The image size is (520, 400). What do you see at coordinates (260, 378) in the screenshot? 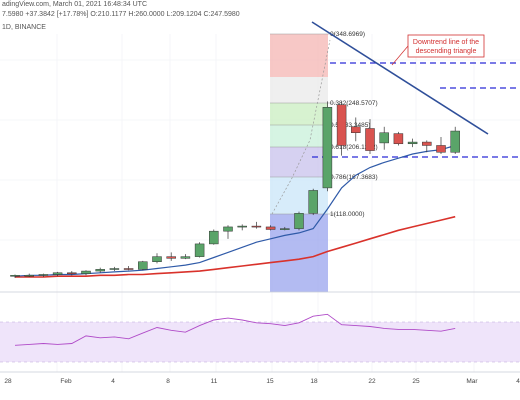
I see `x-axis: 28 Feb 4 8 11 15 18 22 25 Mar 4` at bounding box center [260, 378].